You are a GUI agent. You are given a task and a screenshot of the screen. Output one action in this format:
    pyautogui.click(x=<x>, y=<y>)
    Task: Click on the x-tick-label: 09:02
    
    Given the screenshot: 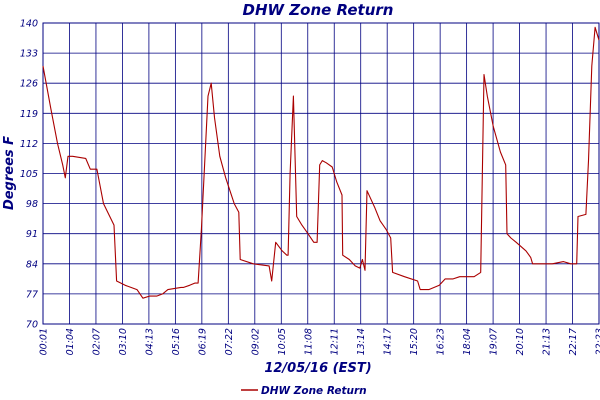 What is the action you would take?
    pyautogui.click(x=255, y=341)
    